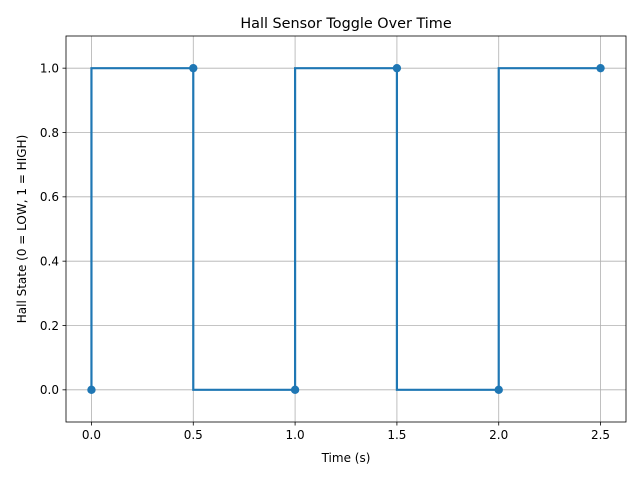  I want to click on y-tick-label: 0.8, so click(49, 133).